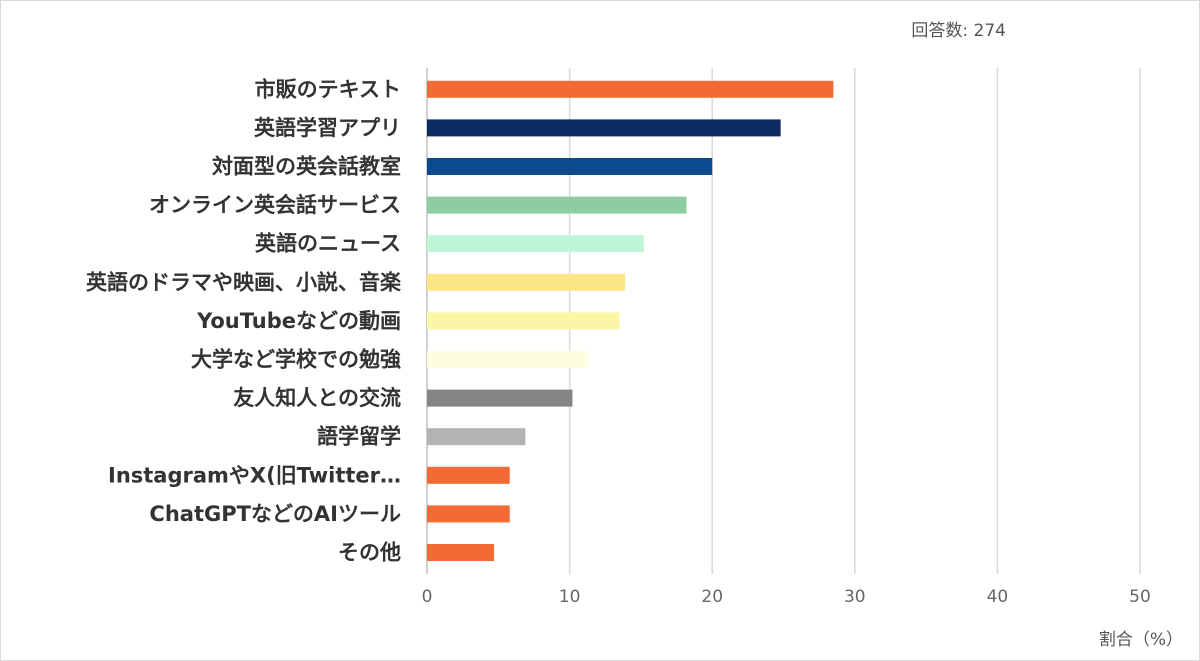 The width and height of the screenshot is (1200, 661). I want to click on x-axis-label: 割合（%）, so click(1141, 640).